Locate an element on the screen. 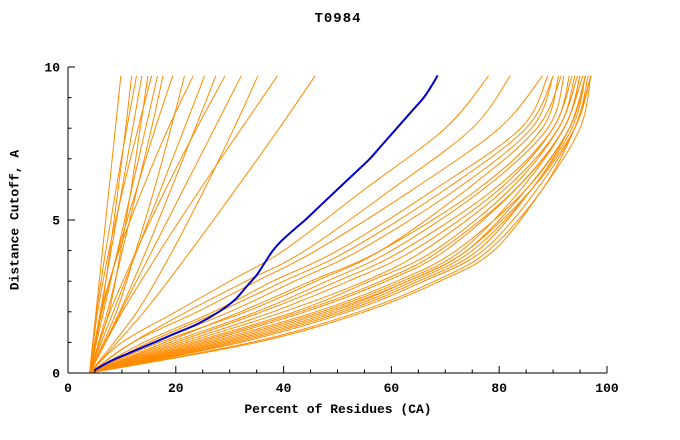 This screenshot has height=440, width=680. x-tick-label: 100 is located at coordinates (607, 388).